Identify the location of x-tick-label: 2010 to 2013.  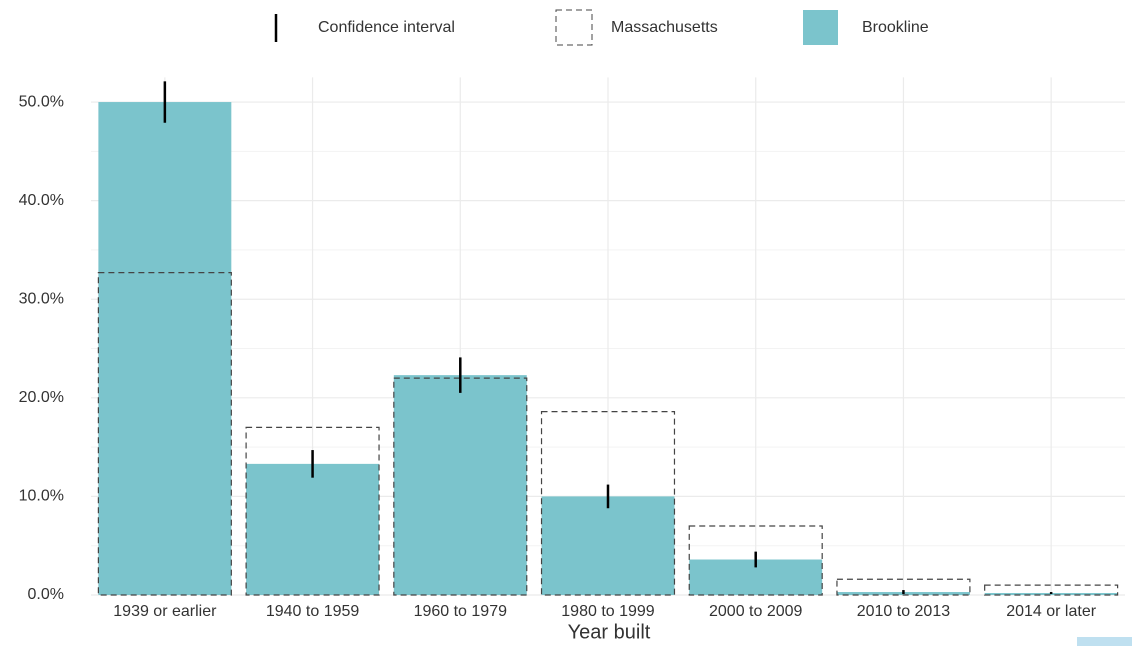
(904, 611).